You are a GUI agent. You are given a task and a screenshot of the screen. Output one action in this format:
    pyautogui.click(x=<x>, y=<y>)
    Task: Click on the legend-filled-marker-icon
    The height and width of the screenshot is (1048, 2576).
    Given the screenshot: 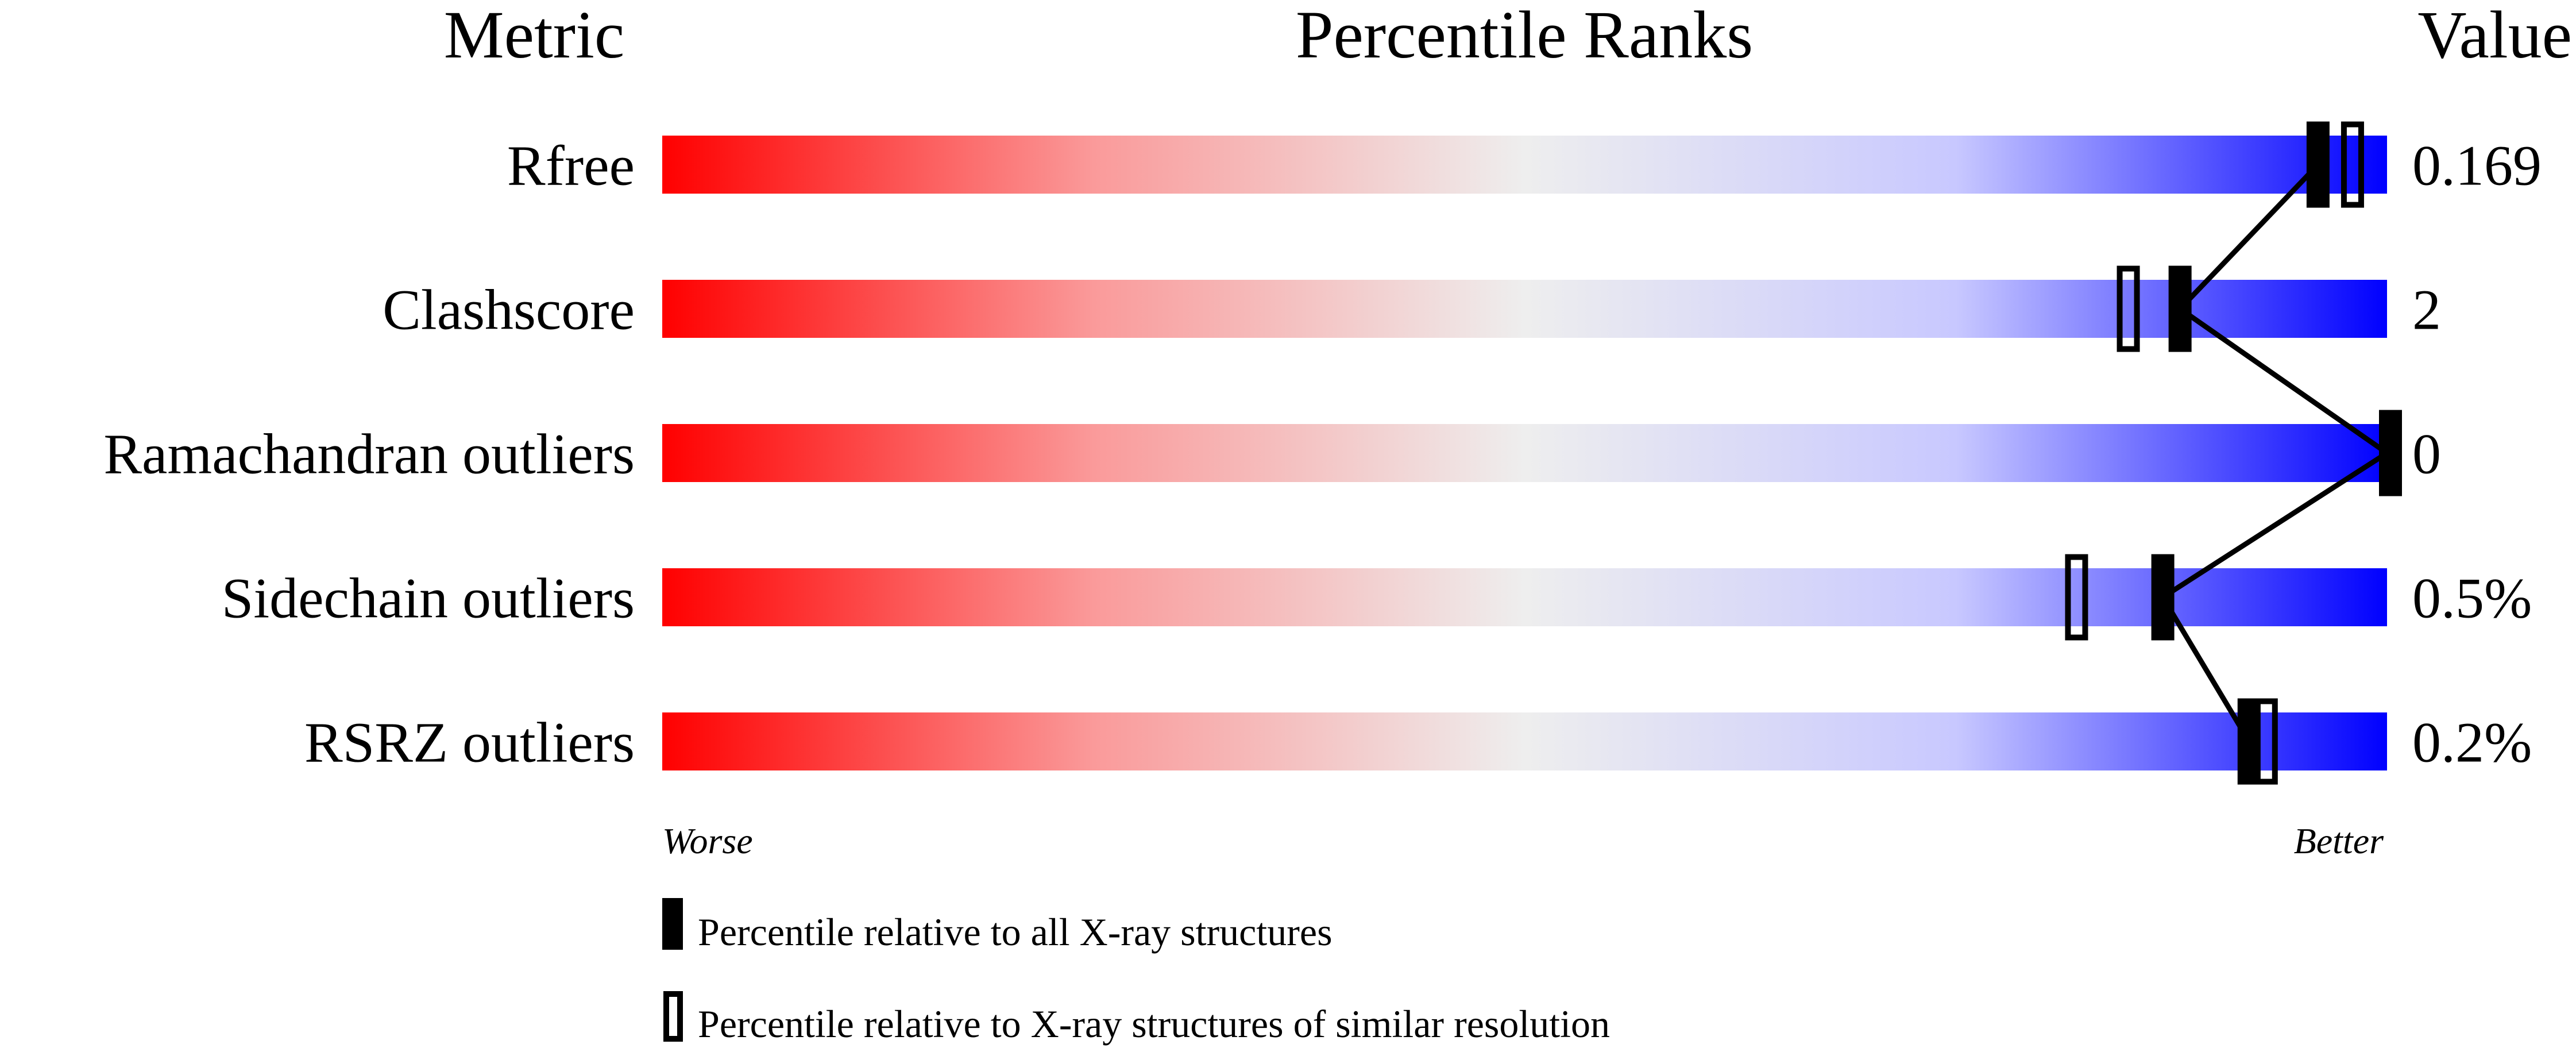 What is the action you would take?
    pyautogui.click(x=672, y=924)
    